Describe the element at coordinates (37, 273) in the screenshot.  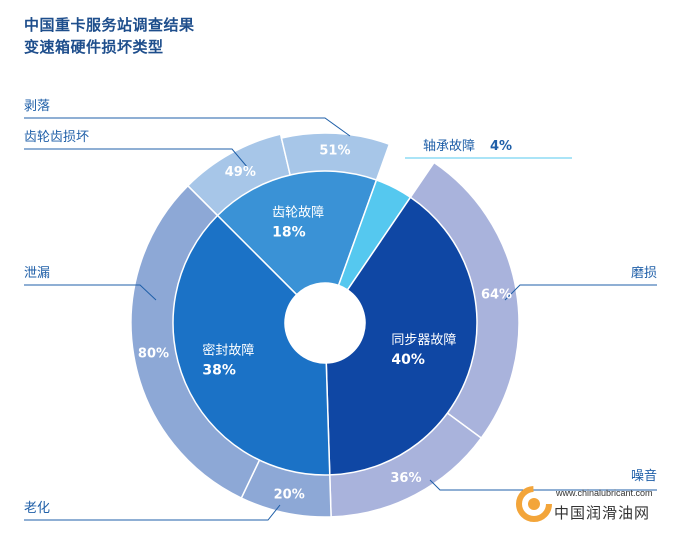
I see `outer-label-name-6: 泄漏` at that location.